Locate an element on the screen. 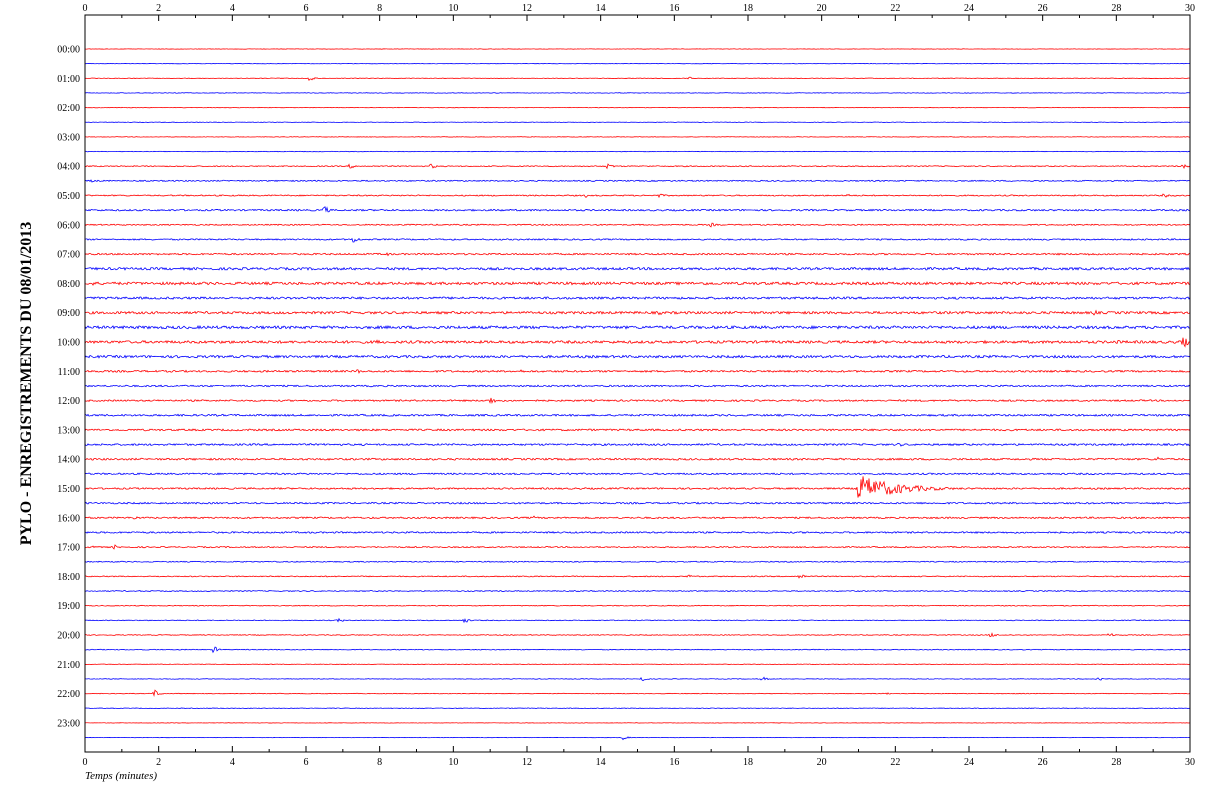  bottom-tick-label: 0 is located at coordinates (85, 762).